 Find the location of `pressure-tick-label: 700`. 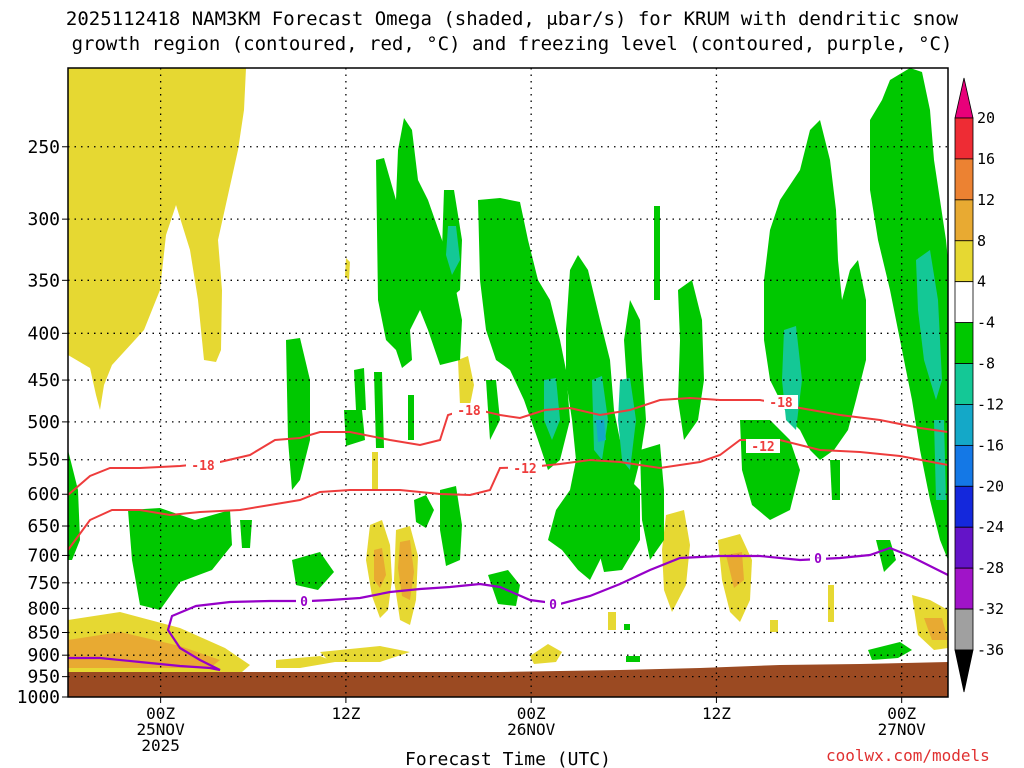

pressure-tick-label: 700 is located at coordinates (43, 555).